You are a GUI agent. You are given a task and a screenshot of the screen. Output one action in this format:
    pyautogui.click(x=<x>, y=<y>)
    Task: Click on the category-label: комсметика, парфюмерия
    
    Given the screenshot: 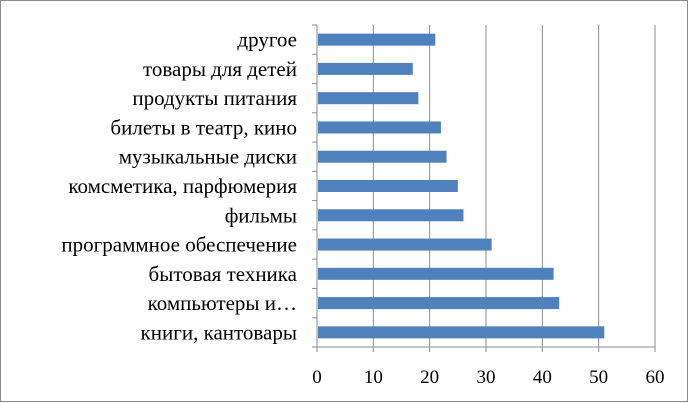 What is the action you would take?
    pyautogui.click(x=182, y=186)
    